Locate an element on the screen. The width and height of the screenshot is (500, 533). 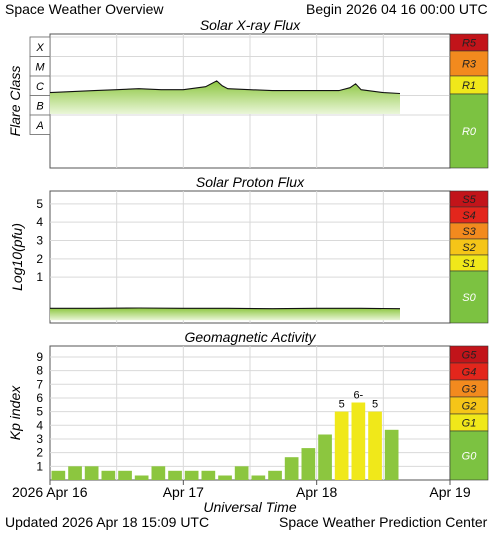
scale-label-g4: G4 is located at coordinates (469, 373).